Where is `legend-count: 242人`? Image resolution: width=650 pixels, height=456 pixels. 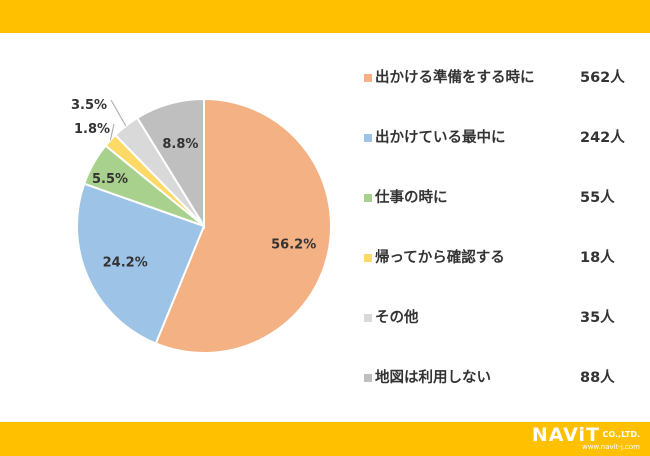 legend-count: 242人 is located at coordinates (602, 138).